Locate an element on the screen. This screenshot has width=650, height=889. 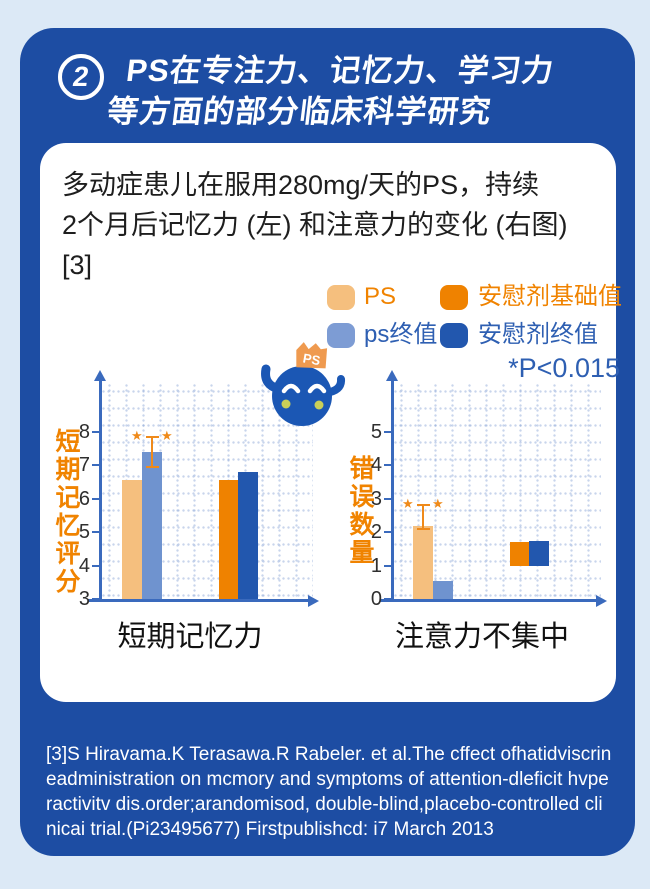
ps-mascot: PS is located at coordinates (300, 389).